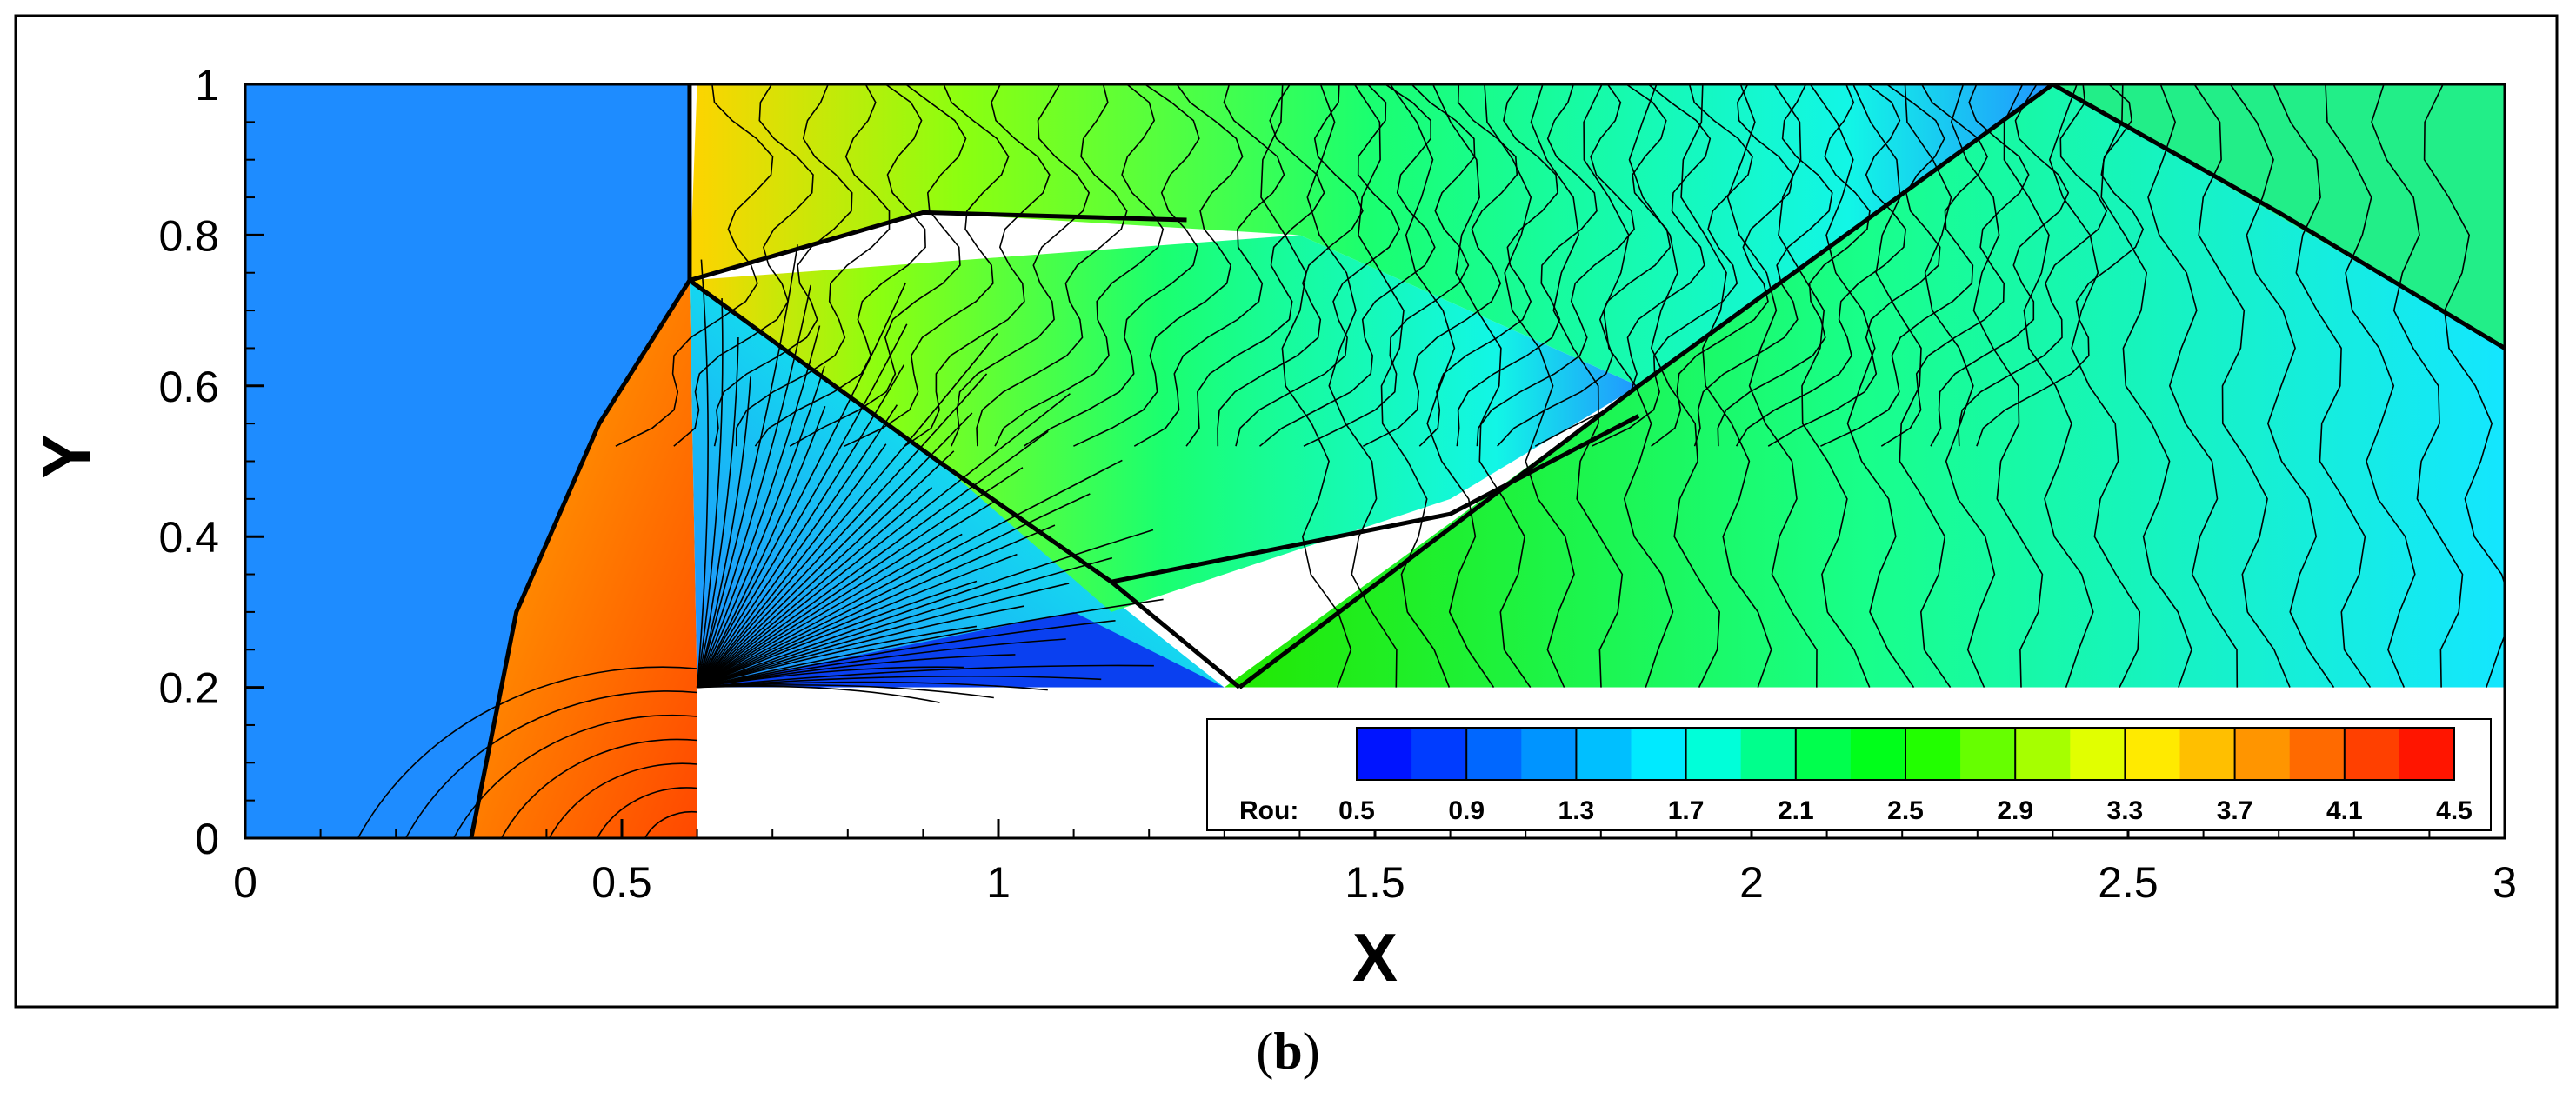 The image size is (2576, 1112). Describe the element at coordinates (66, 456) in the screenshot. I see `y-axis-title: Y` at that location.